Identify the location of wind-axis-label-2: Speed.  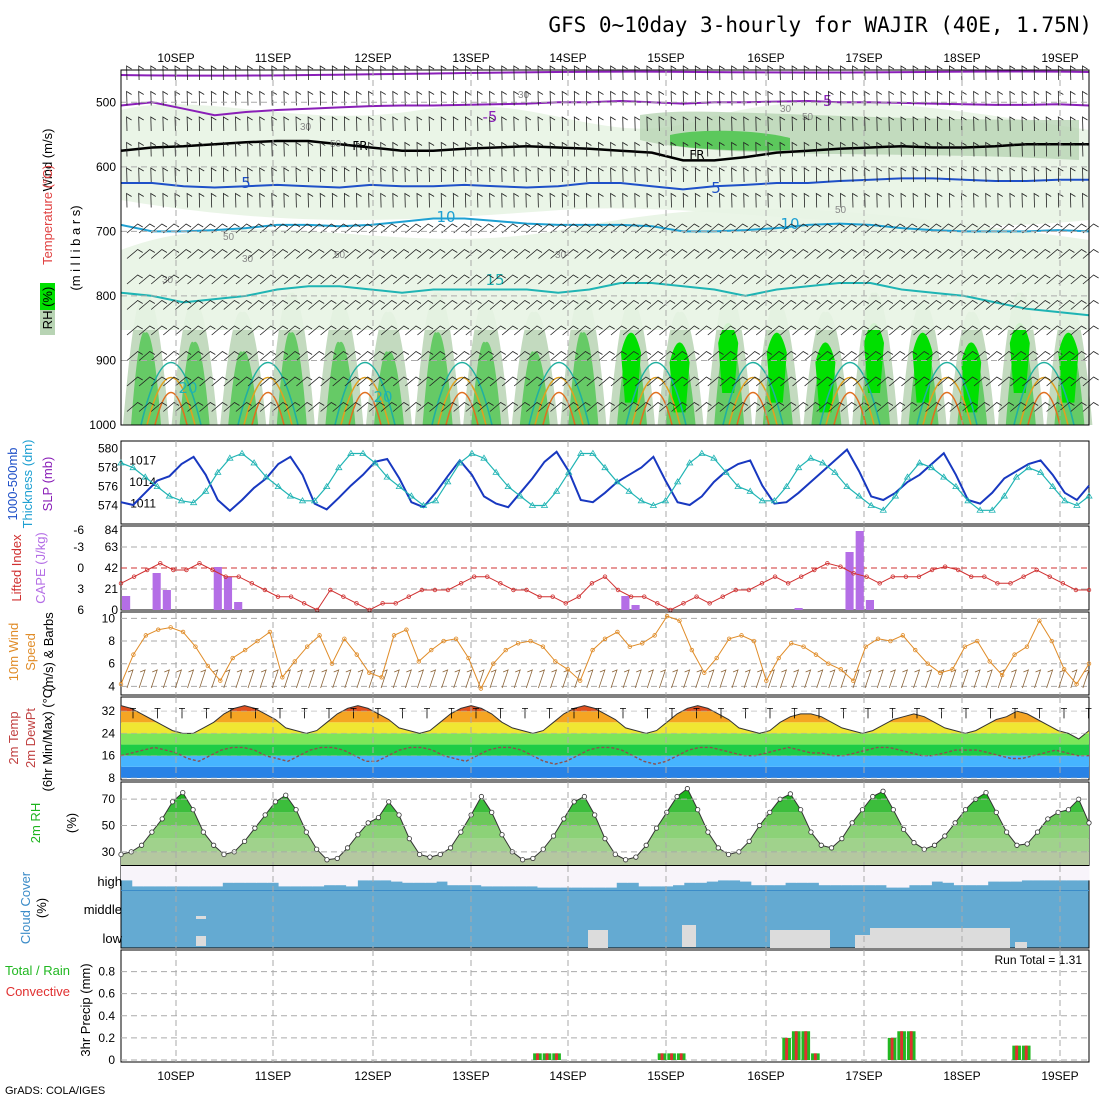
(30, 652).